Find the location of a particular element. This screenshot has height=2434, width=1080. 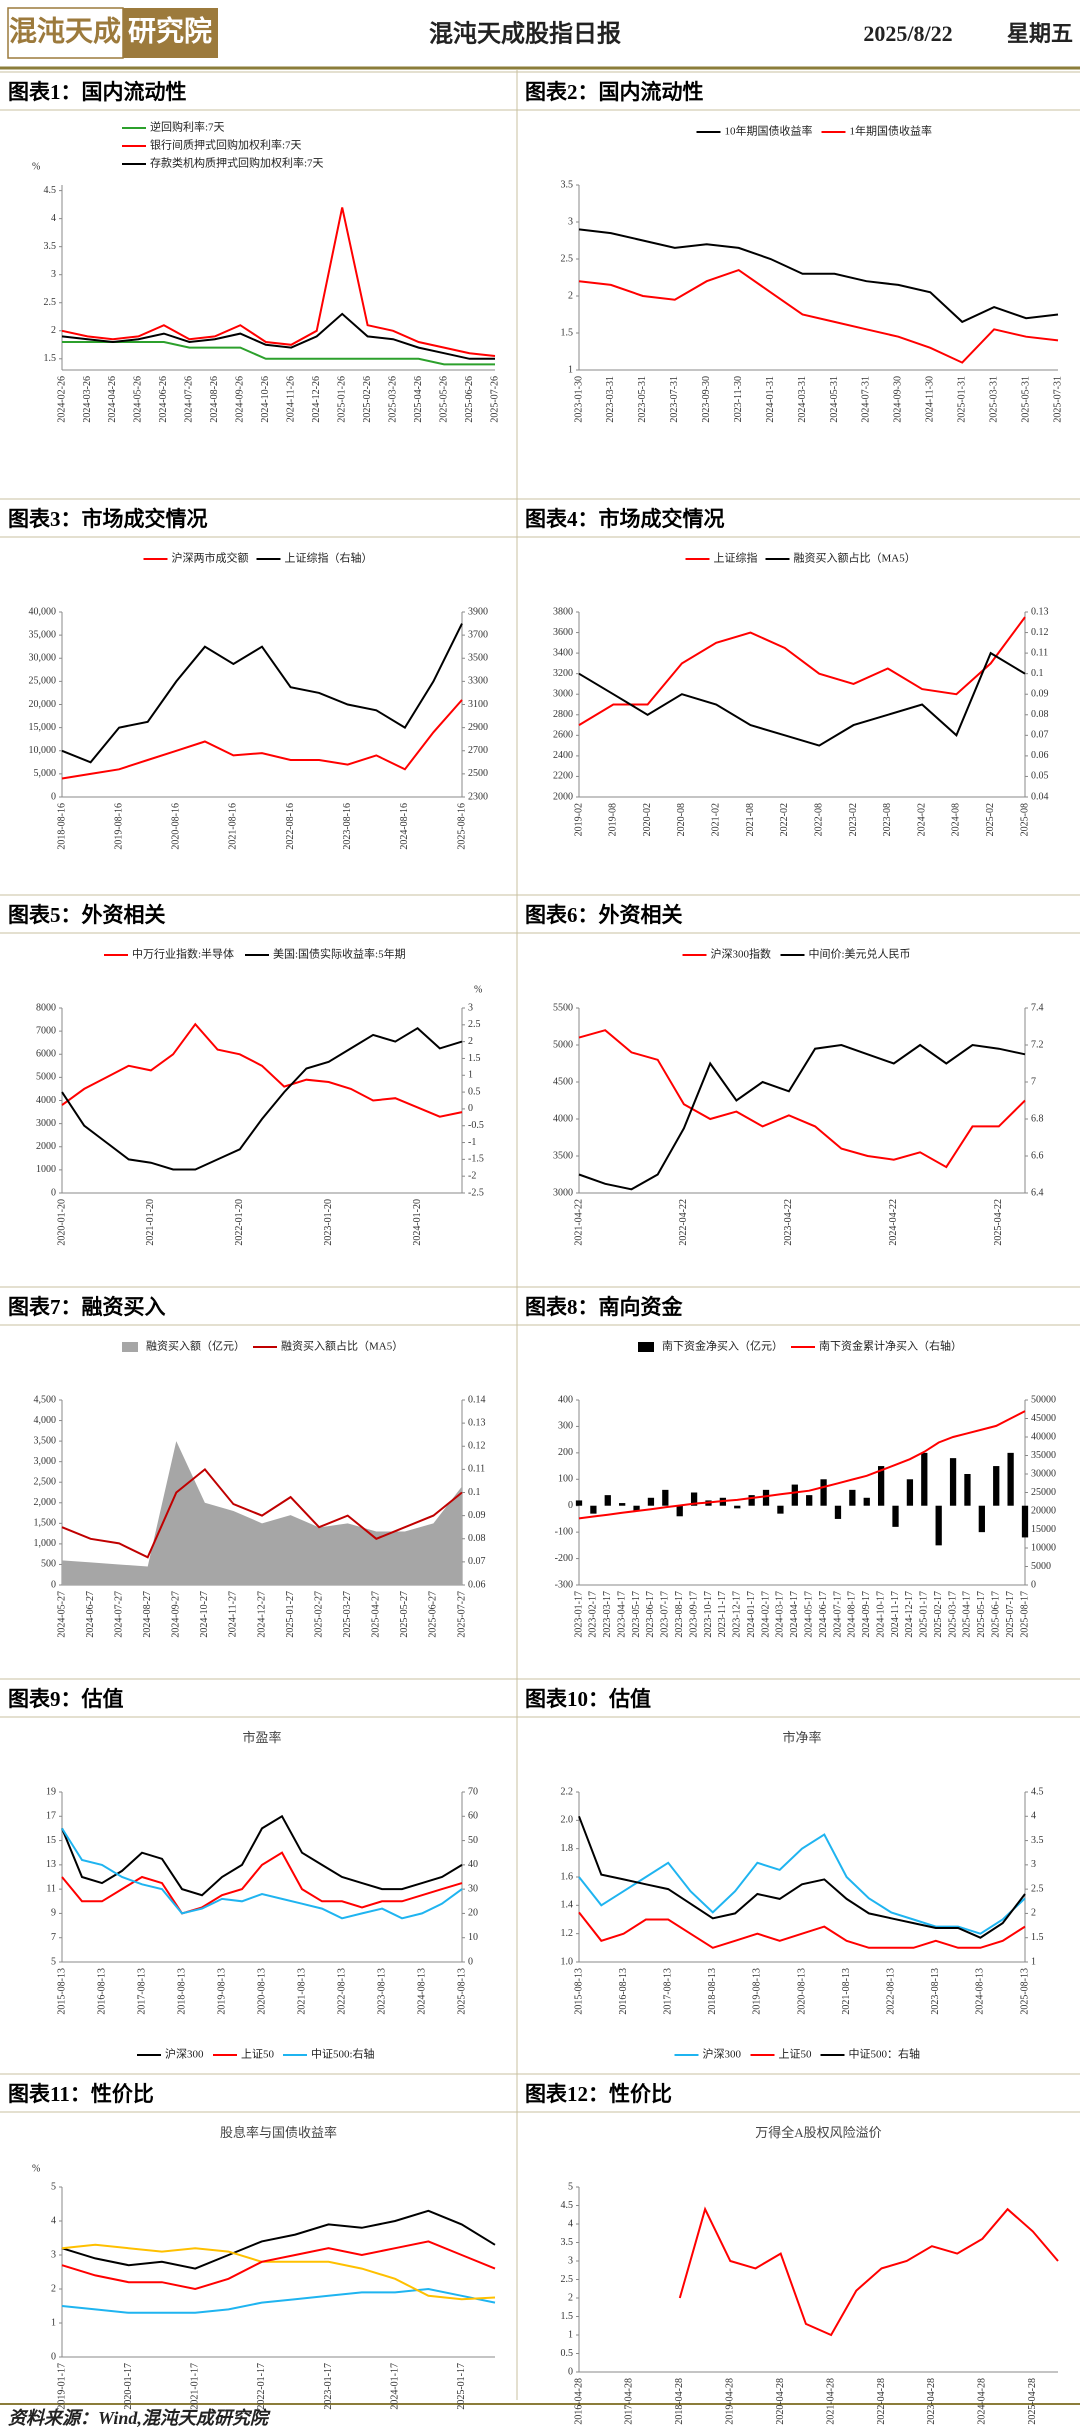

x-tick-label: 2019-04-28 is located at coordinates (730, 2401).